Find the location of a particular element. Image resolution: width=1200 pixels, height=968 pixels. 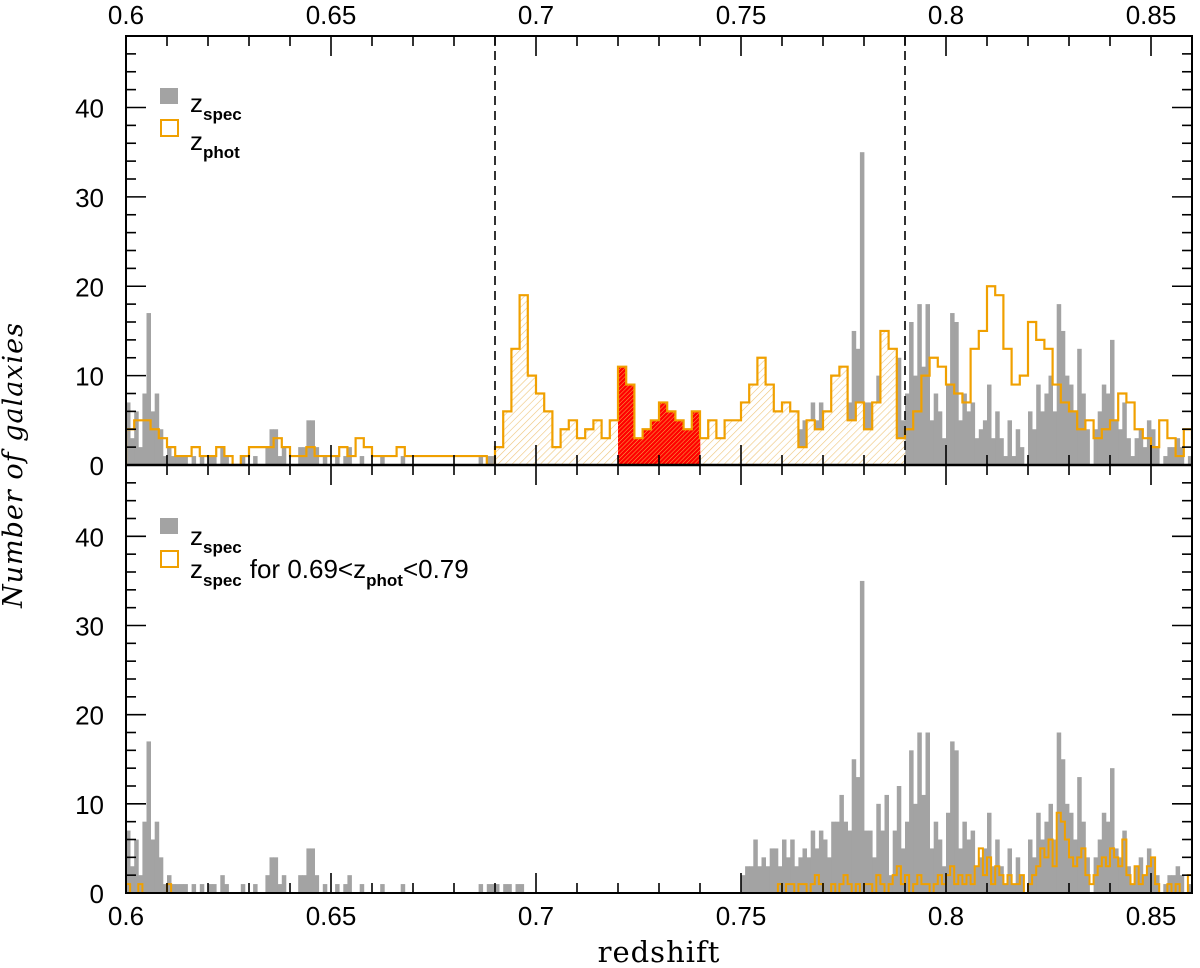

x-tick-label-bottom: 0.85 is located at coordinates (1151, 916).